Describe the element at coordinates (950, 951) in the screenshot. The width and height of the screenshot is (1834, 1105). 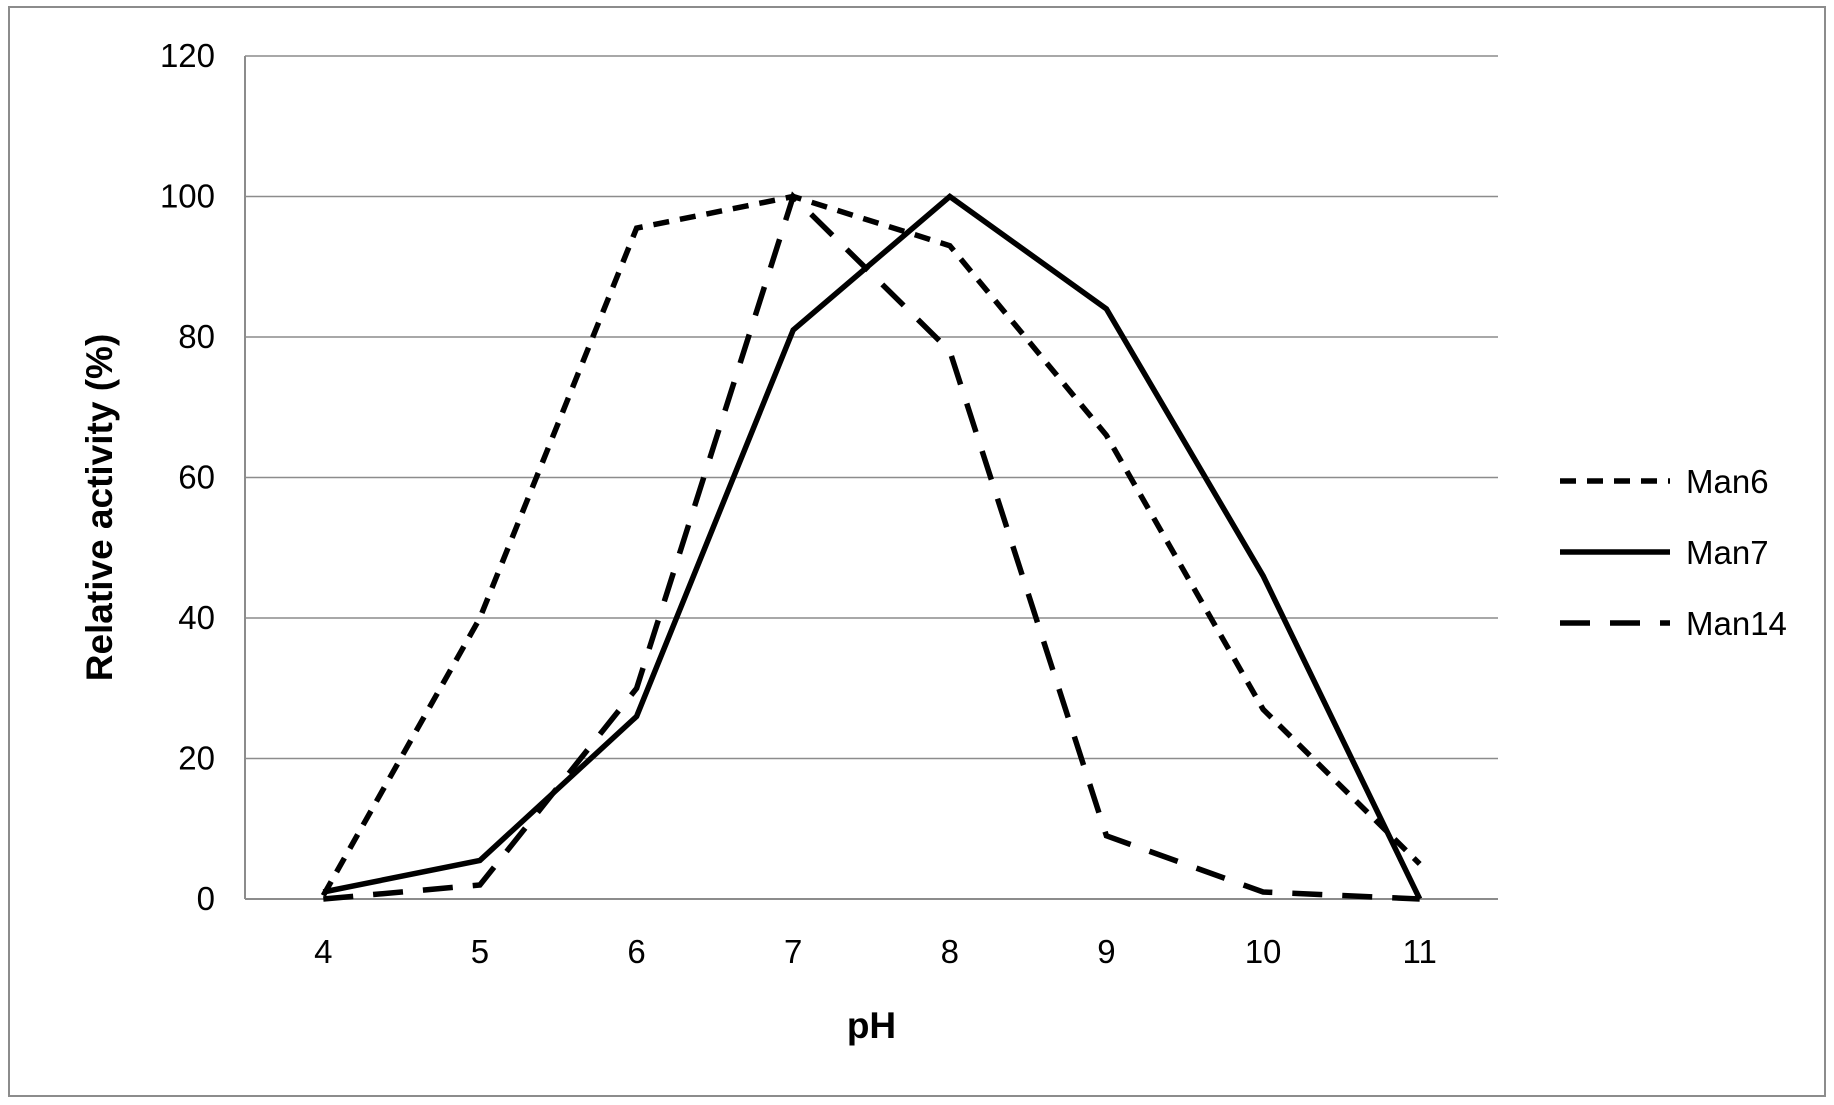
I see `x-tick-label: 8` at that location.